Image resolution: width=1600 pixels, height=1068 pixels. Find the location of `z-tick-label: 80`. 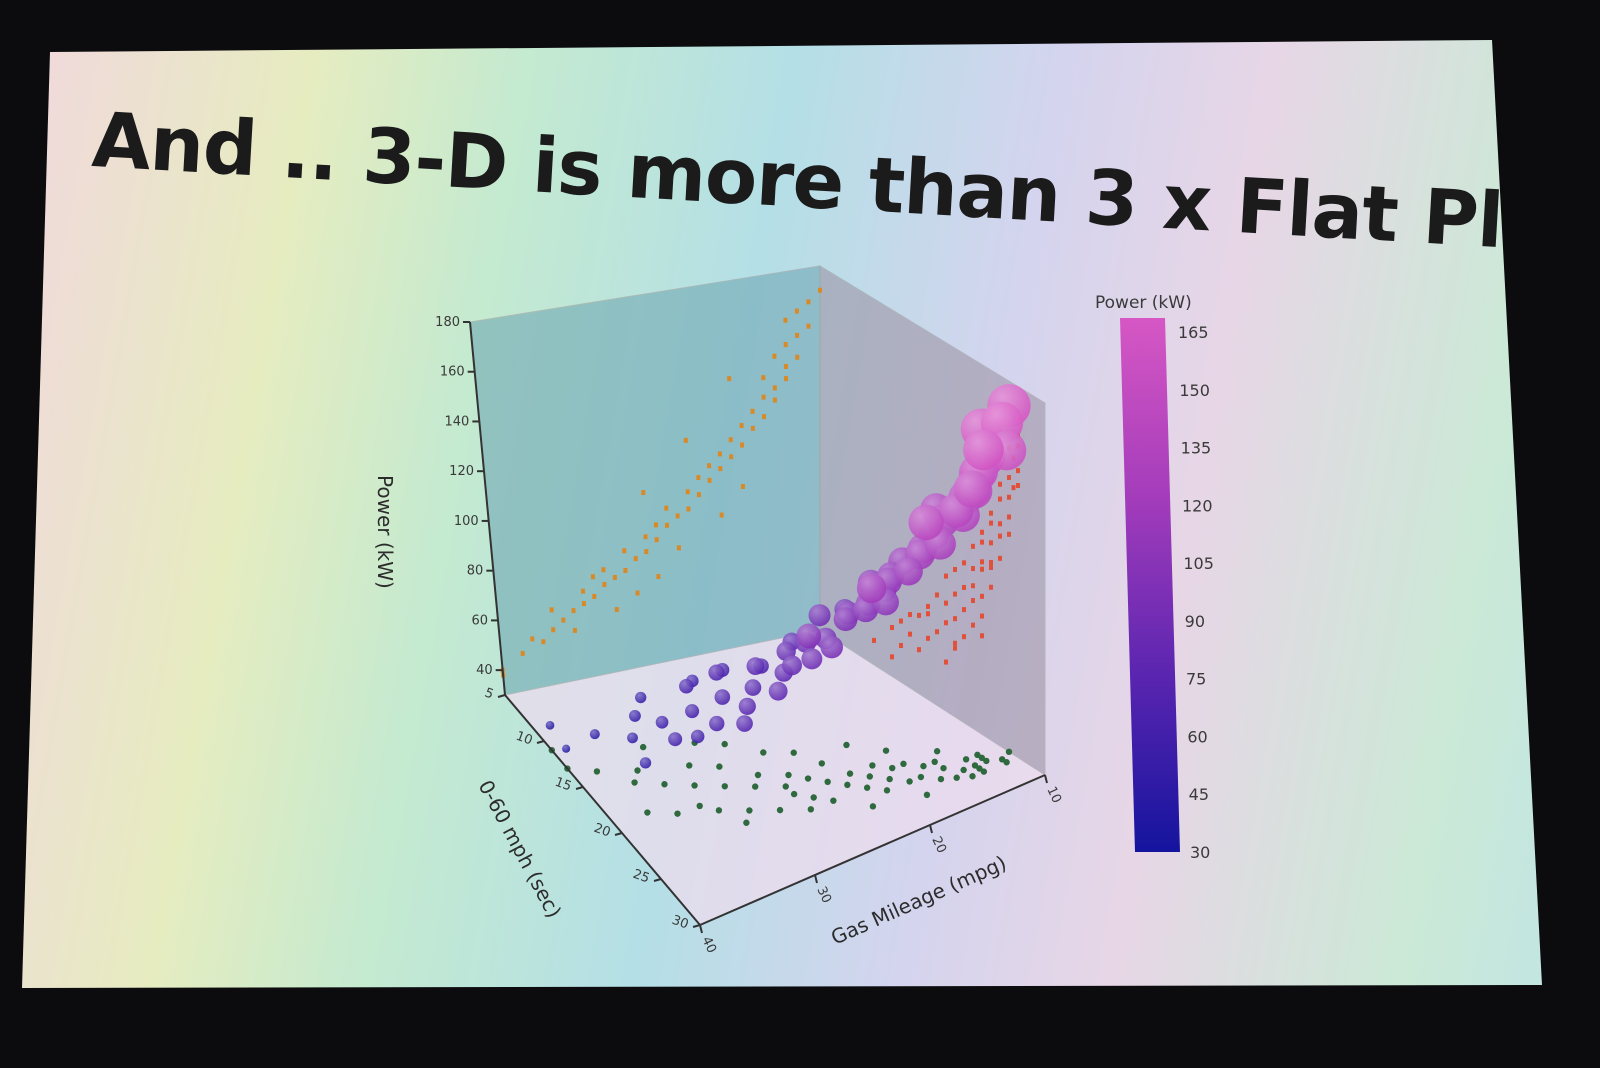

z-tick-label: 80 is located at coordinates (475, 571).